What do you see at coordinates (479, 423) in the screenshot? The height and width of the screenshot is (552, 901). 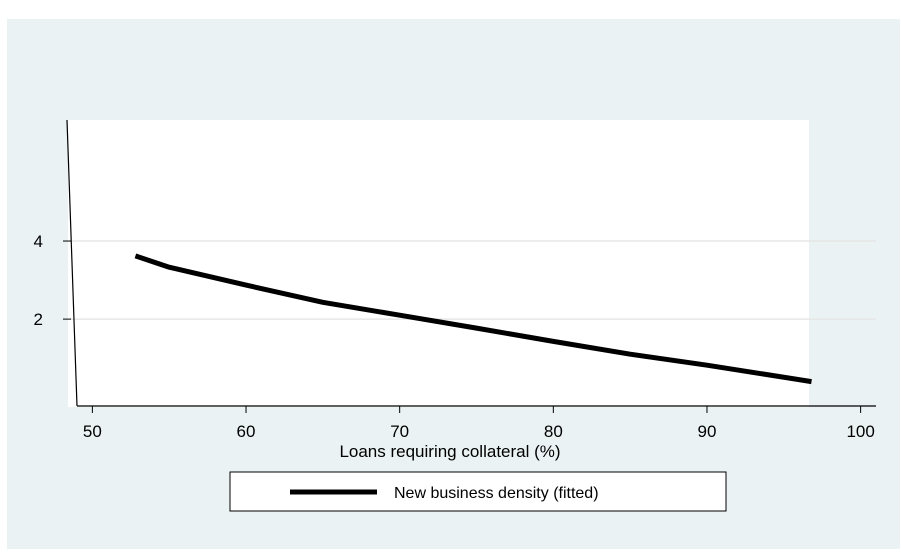 I see `x-axis-ticks: 50 60 70 80 90 100` at bounding box center [479, 423].